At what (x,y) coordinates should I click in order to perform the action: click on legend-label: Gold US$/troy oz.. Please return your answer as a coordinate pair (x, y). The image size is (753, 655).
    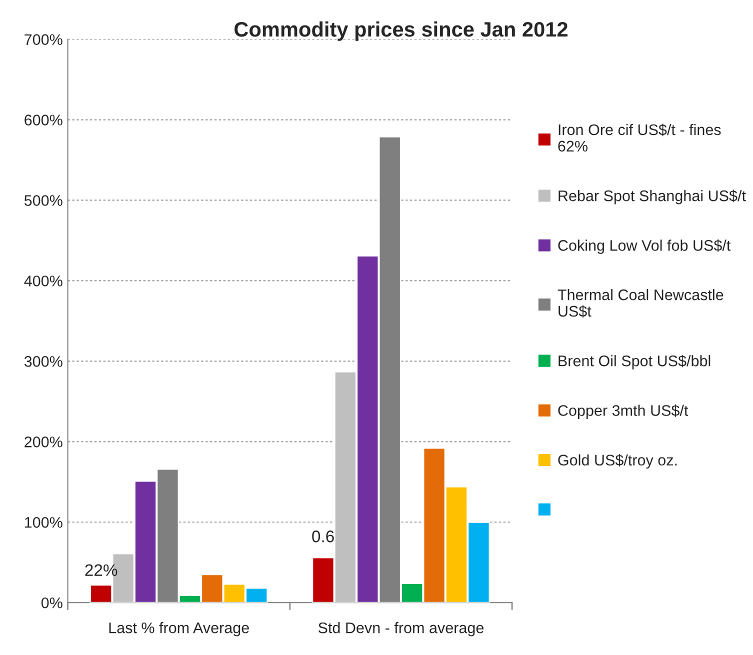
    Looking at the image, I should click on (617, 461).